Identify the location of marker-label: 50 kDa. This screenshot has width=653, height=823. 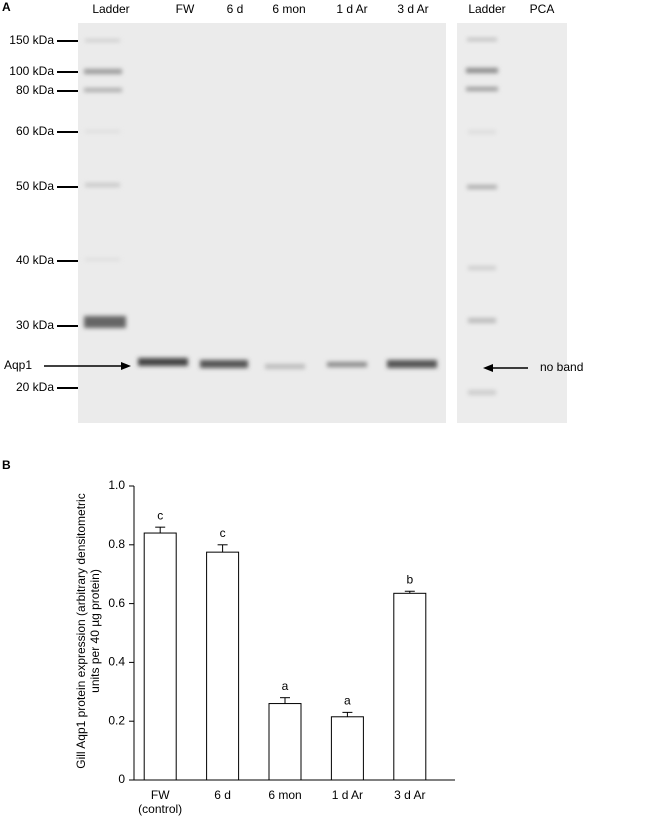
(35, 186).